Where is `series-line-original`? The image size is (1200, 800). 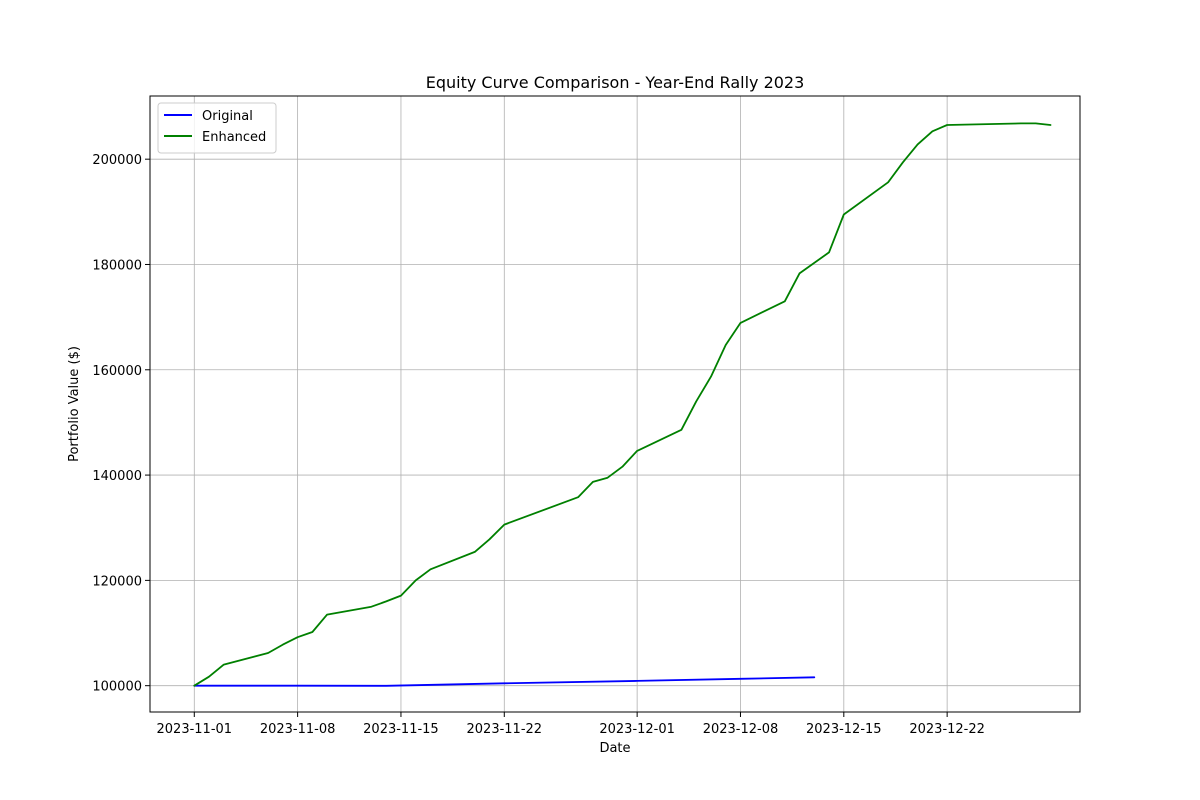
series-line-original is located at coordinates (504, 681).